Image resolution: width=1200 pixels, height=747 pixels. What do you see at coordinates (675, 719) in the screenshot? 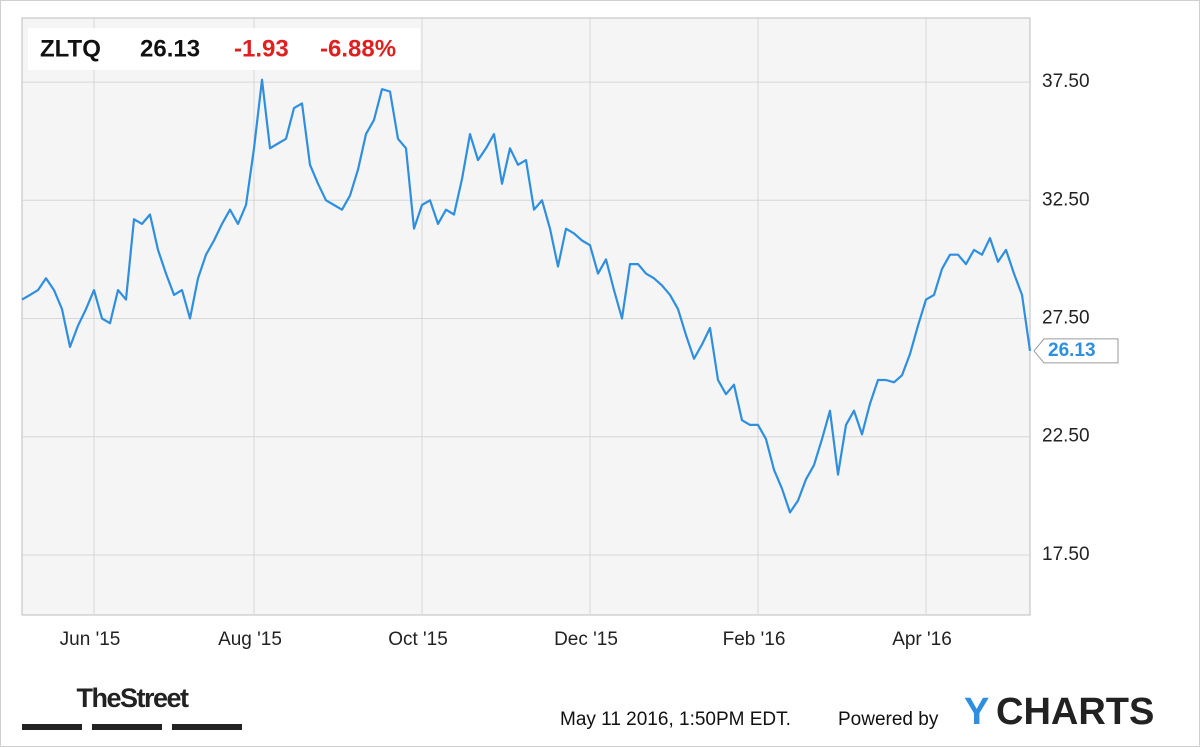
I see `timestamp: May 11 2016, 1:50PM EDT.` at bounding box center [675, 719].